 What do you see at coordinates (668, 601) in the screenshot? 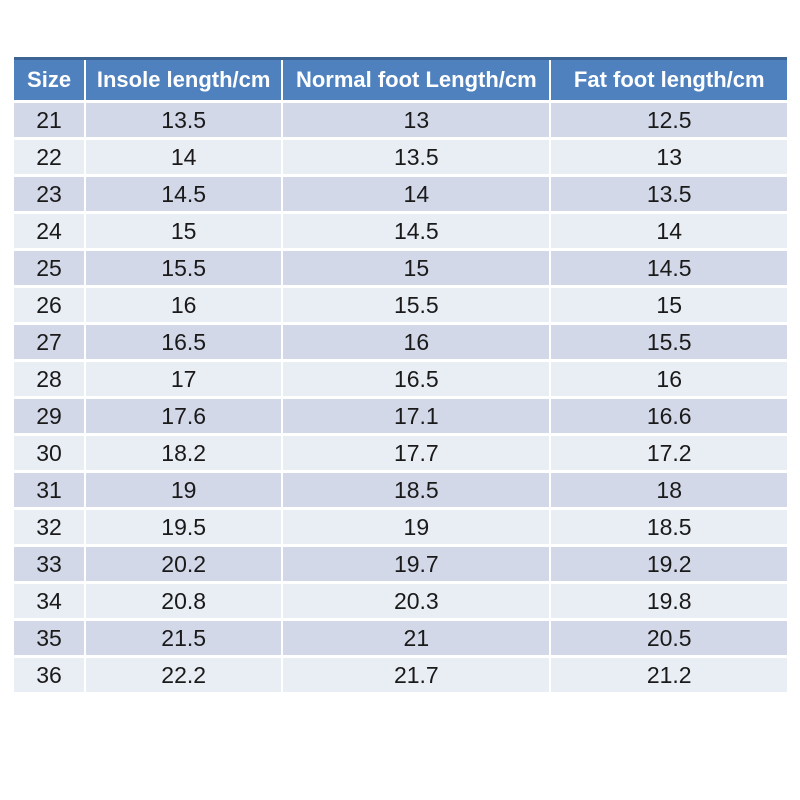
I see `cell-fat: 19.8` at bounding box center [668, 601].